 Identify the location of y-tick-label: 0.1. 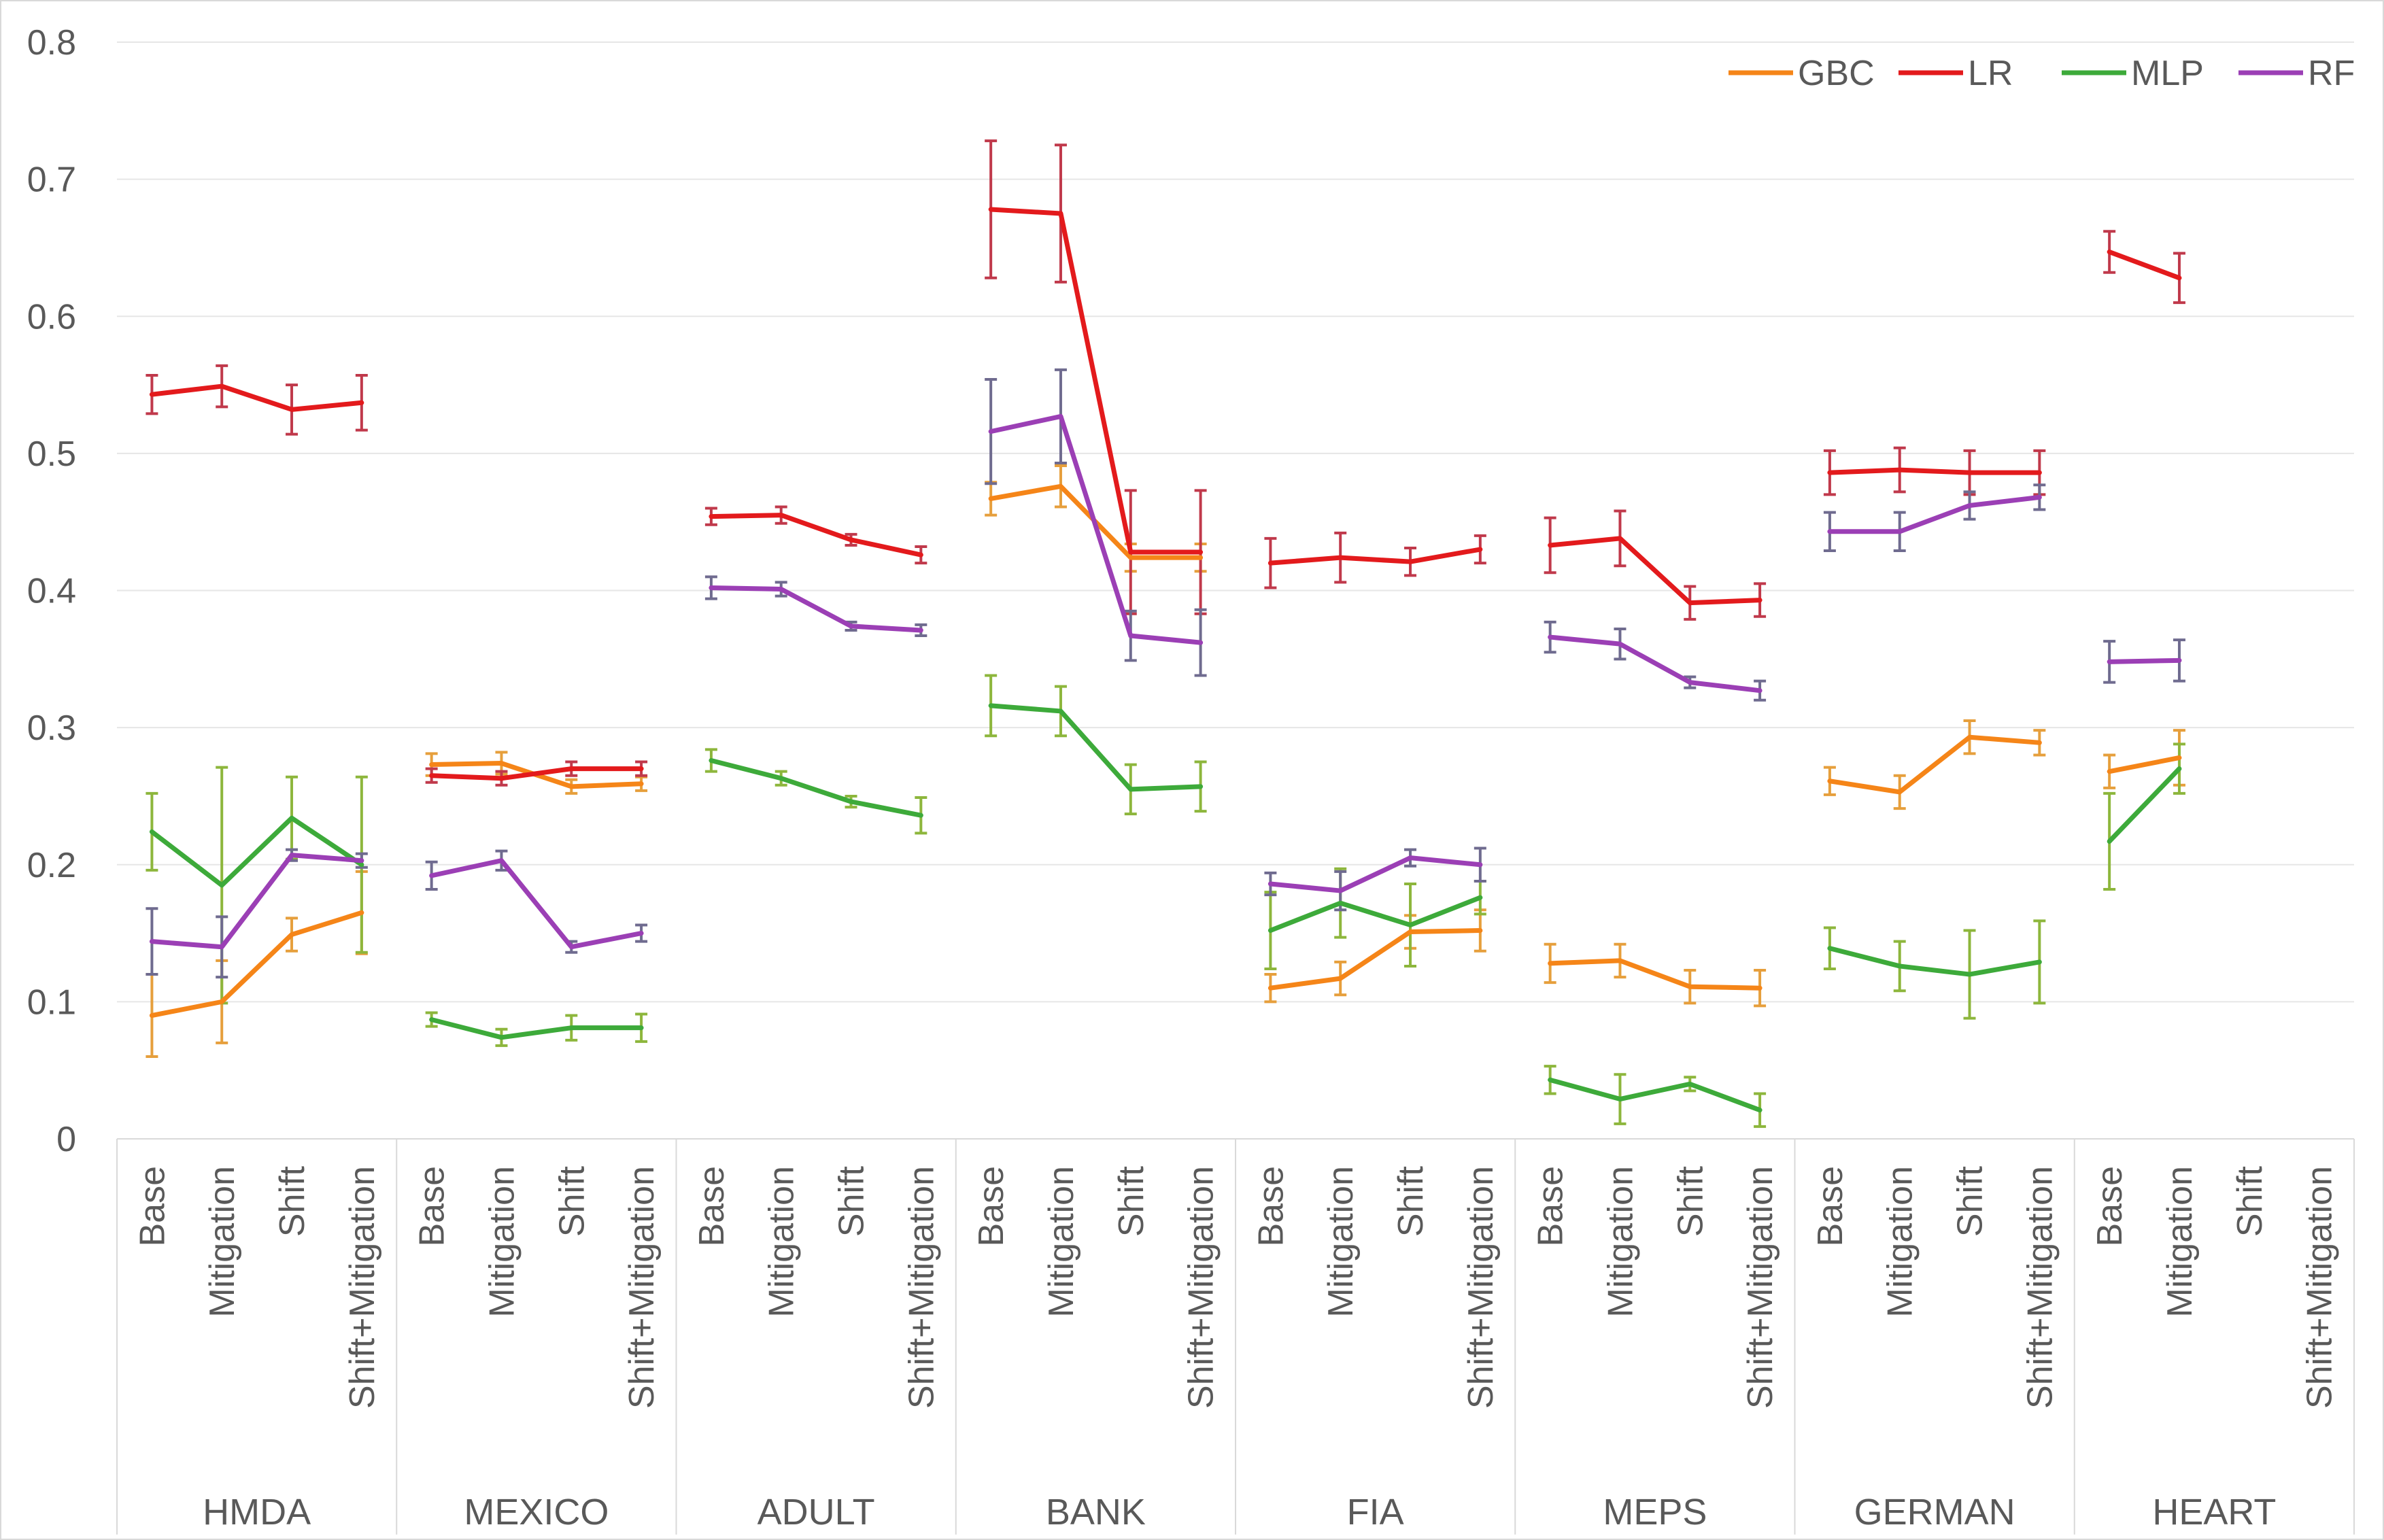
(51, 1002).